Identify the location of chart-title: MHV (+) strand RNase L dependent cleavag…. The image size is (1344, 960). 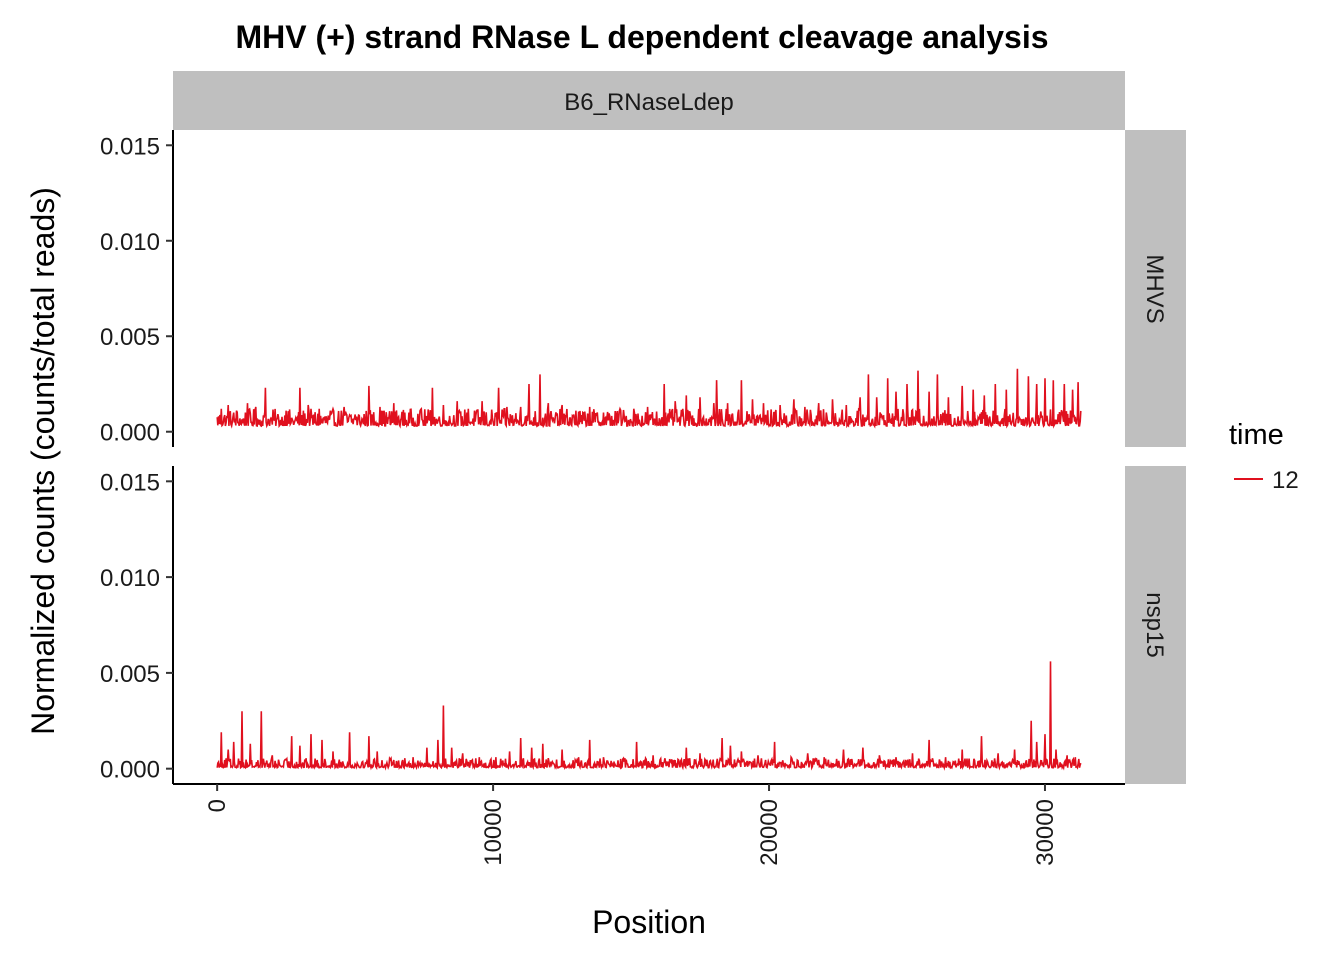
(641, 37).